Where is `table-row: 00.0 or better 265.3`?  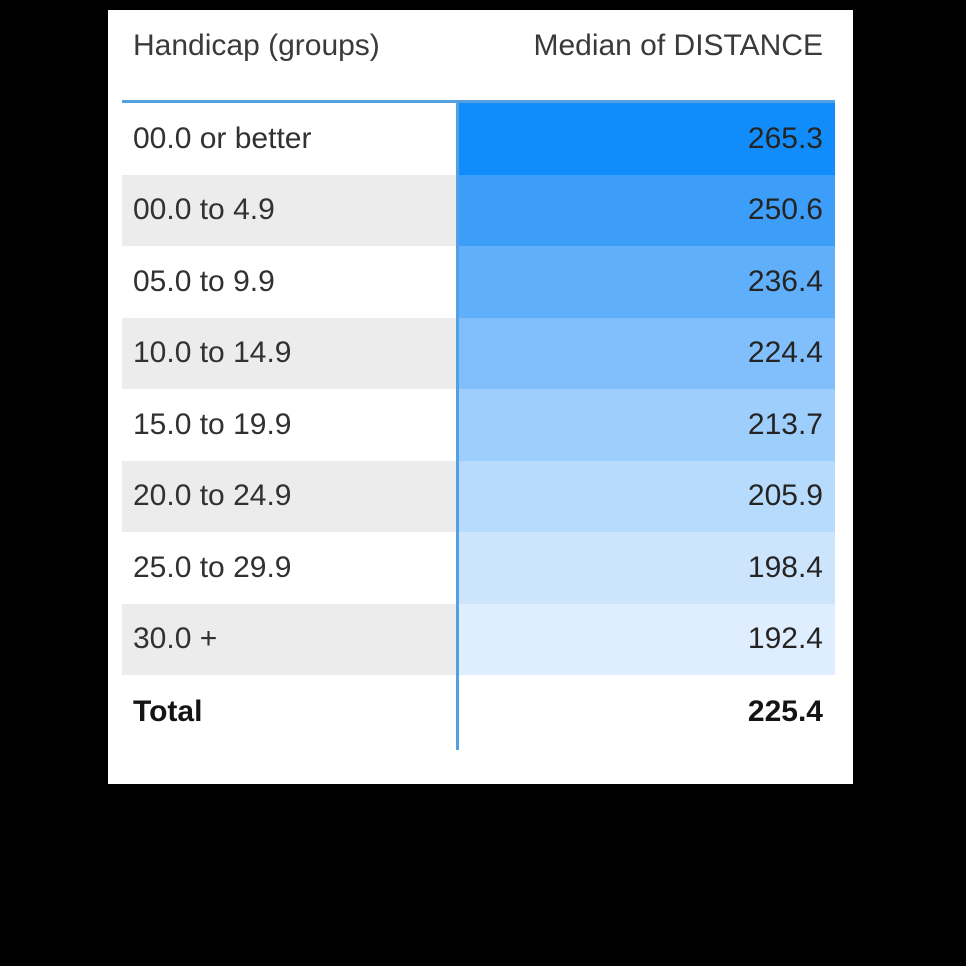 table-row: 00.0 or better 265.3 is located at coordinates (478, 139).